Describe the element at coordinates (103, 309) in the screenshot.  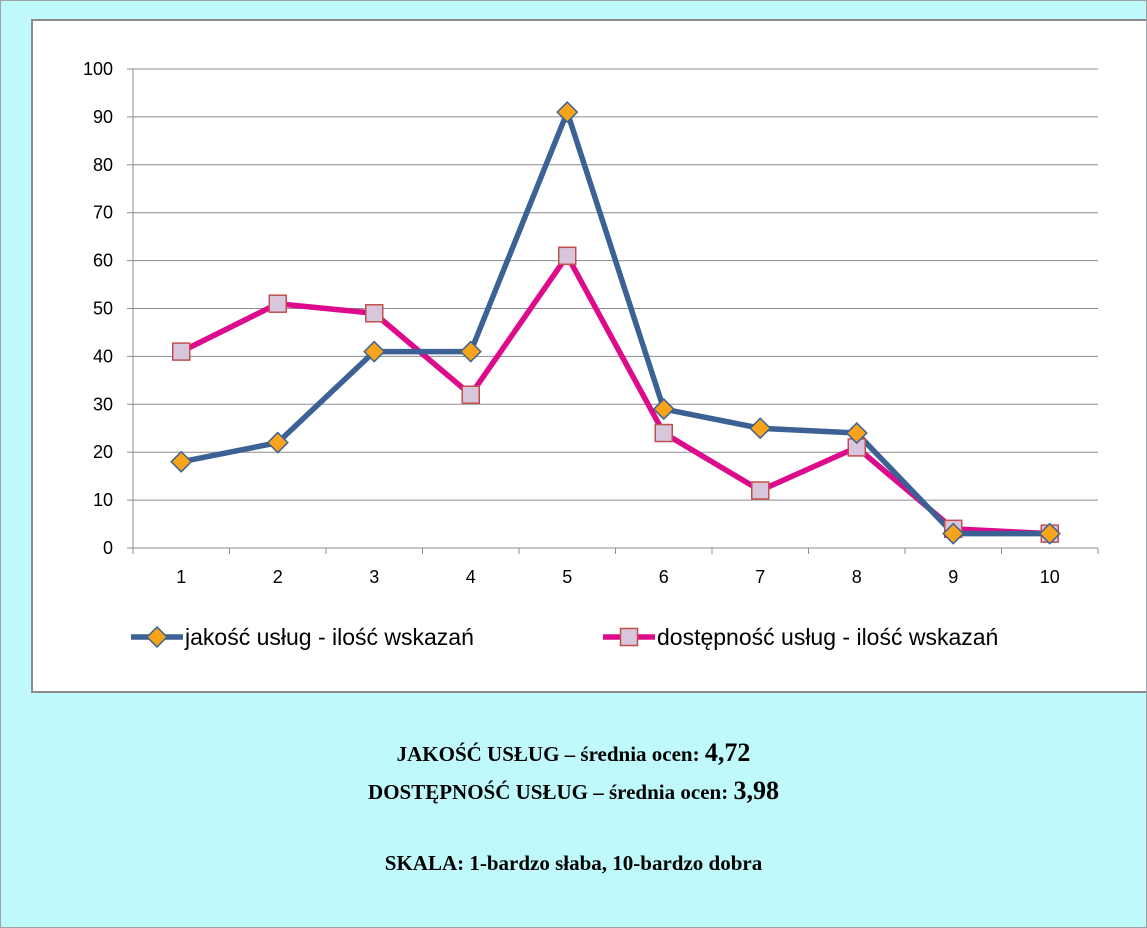
I see `y-tick-label: 50` at that location.